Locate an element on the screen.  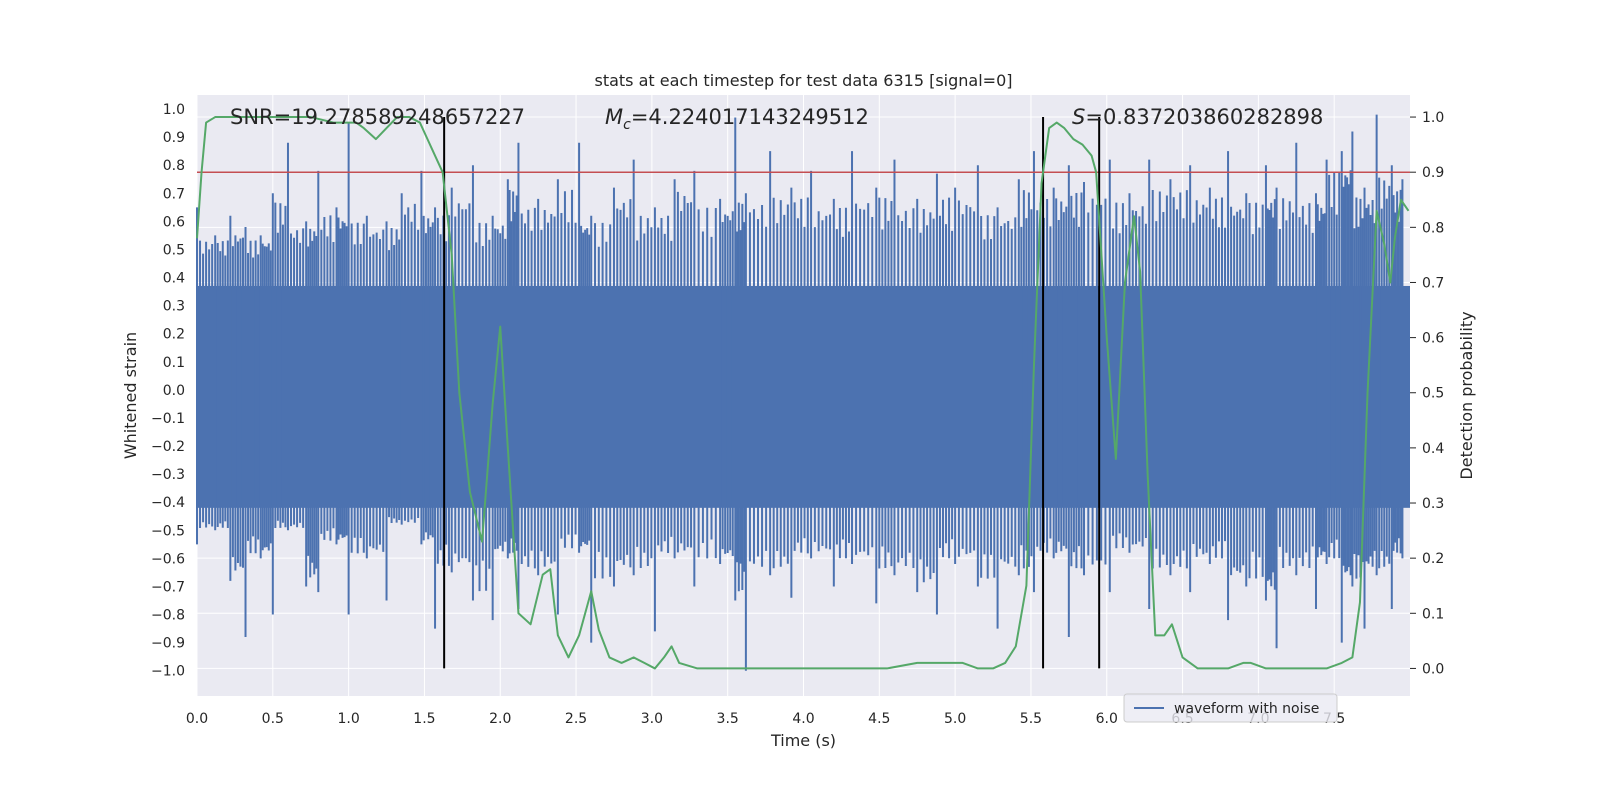
y-left-axis-label: Whitened strain is located at coordinates (130, 395).